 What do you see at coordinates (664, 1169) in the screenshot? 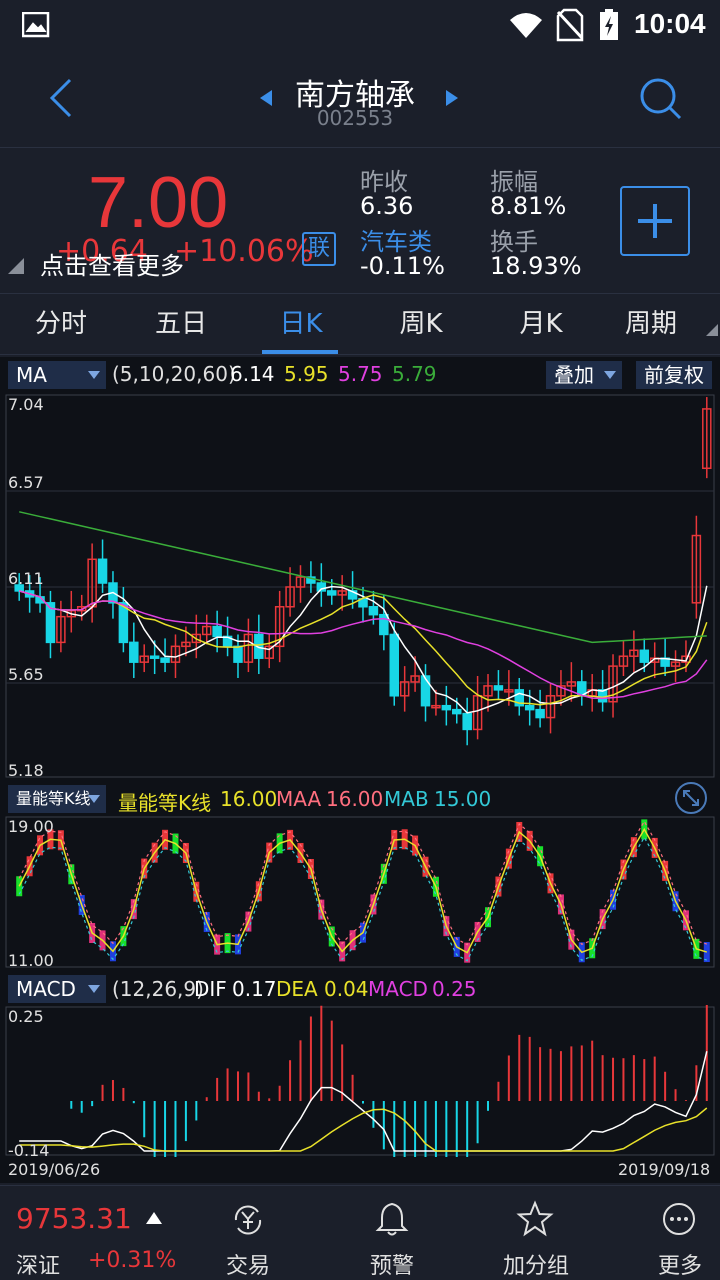
I see `date-end: 2019/09/18` at bounding box center [664, 1169].